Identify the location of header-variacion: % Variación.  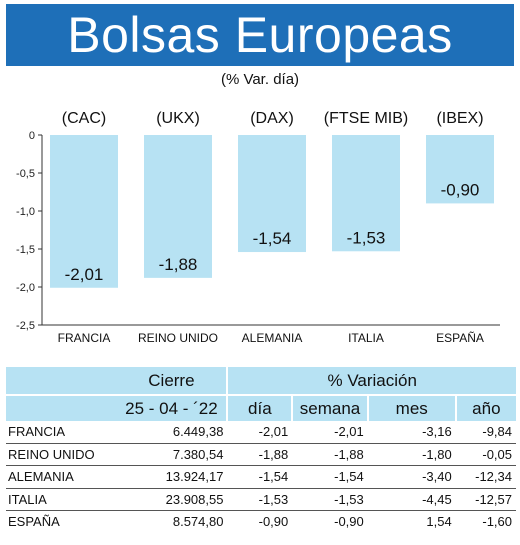
(371, 381).